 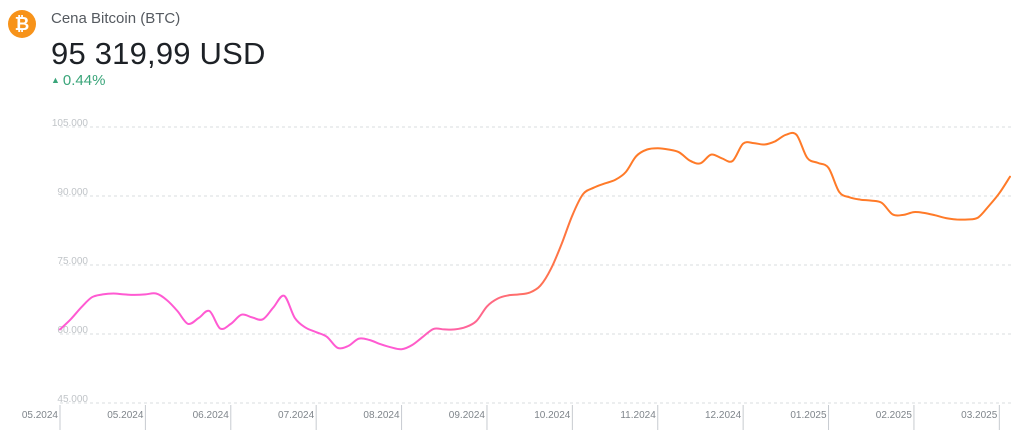 What do you see at coordinates (552, 415) in the screenshot?
I see `x-tick-label: 10.2024` at bounding box center [552, 415].